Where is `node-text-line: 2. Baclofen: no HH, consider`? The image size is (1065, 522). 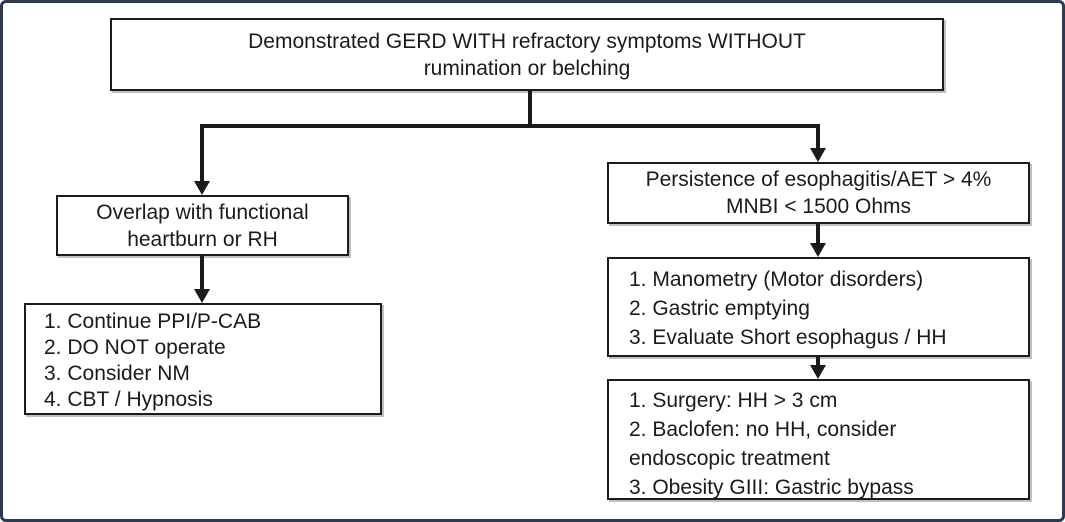 node-text-line: 2. Baclofen: no HH, consider is located at coordinates (763, 429).